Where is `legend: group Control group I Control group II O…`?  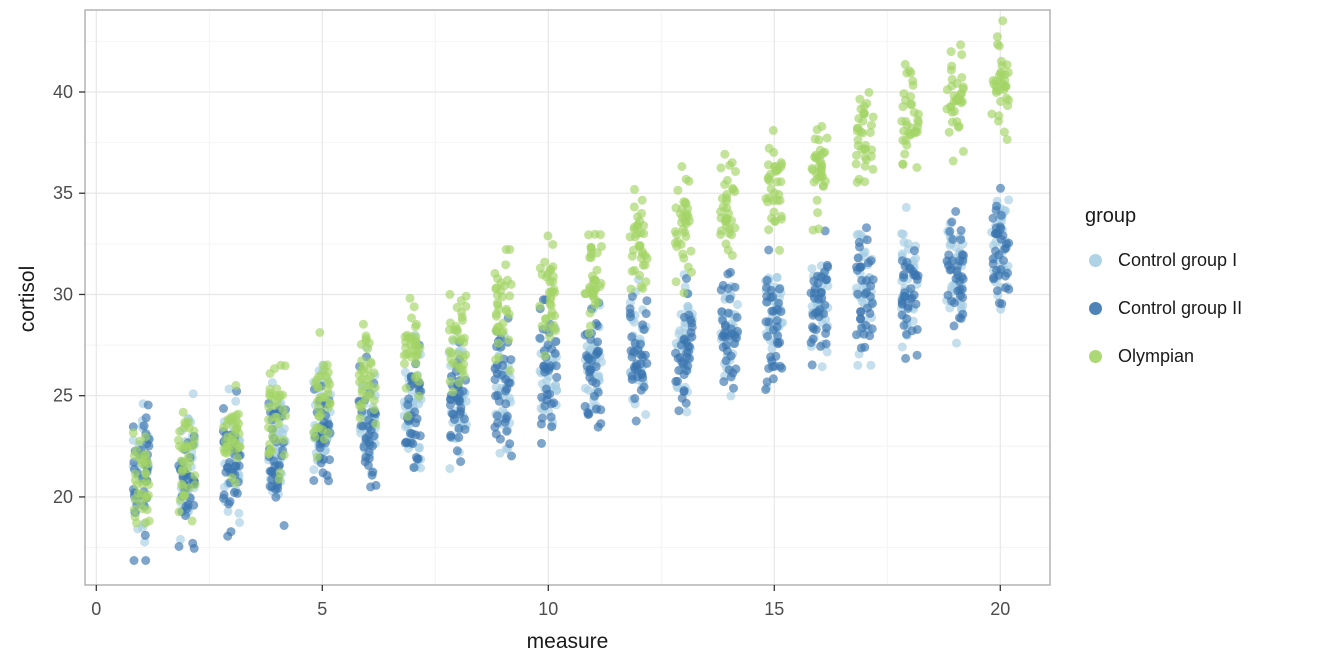
legend: group Control group I Control group II O… is located at coordinates (1210, 299).